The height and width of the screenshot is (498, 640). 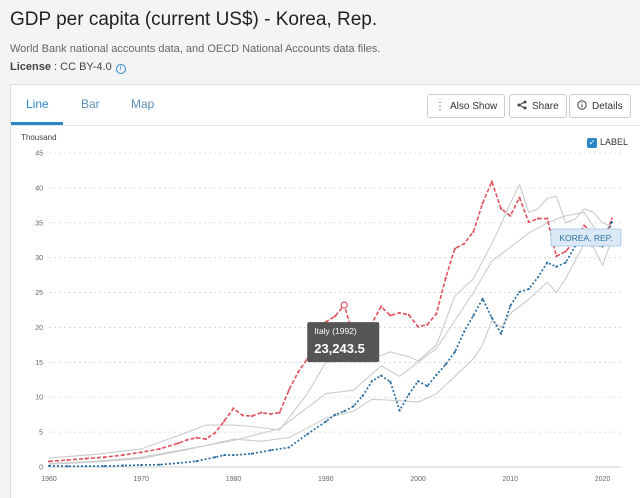 What do you see at coordinates (234, 479) in the screenshot?
I see `x-tick-label: 1980` at bounding box center [234, 479].